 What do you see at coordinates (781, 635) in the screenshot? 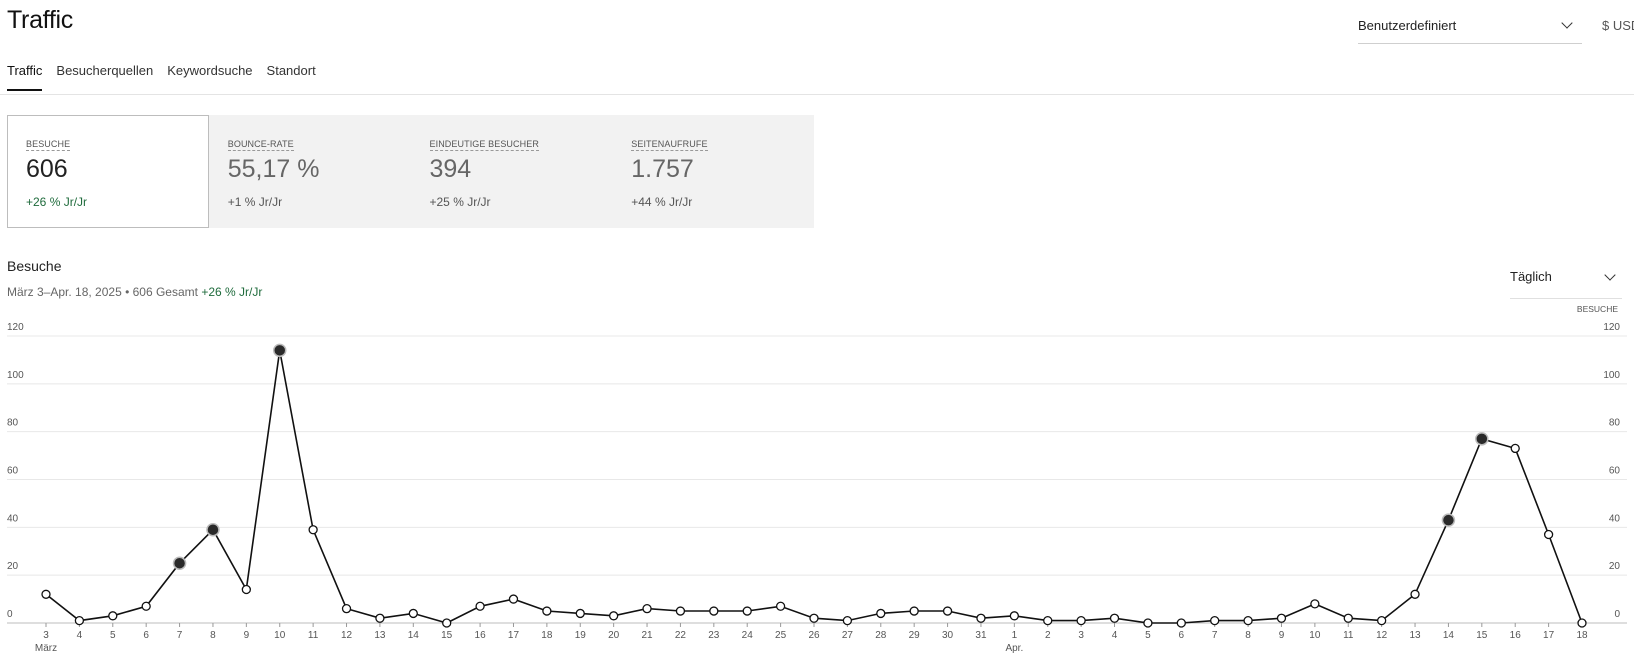
I see `x-tick-label: 25` at bounding box center [781, 635].